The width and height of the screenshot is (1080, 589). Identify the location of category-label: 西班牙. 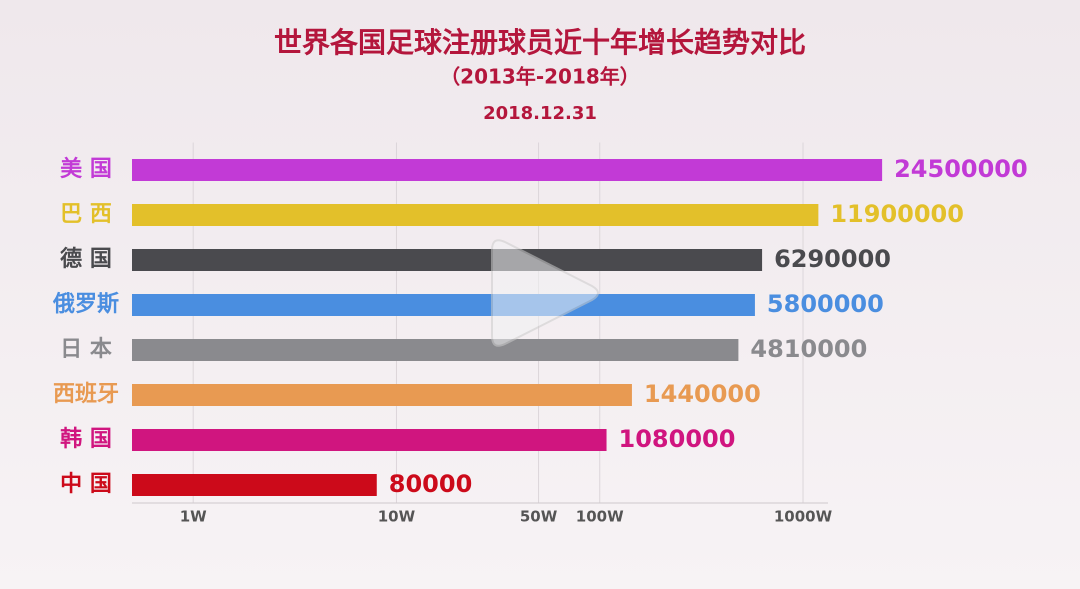
(86, 394).